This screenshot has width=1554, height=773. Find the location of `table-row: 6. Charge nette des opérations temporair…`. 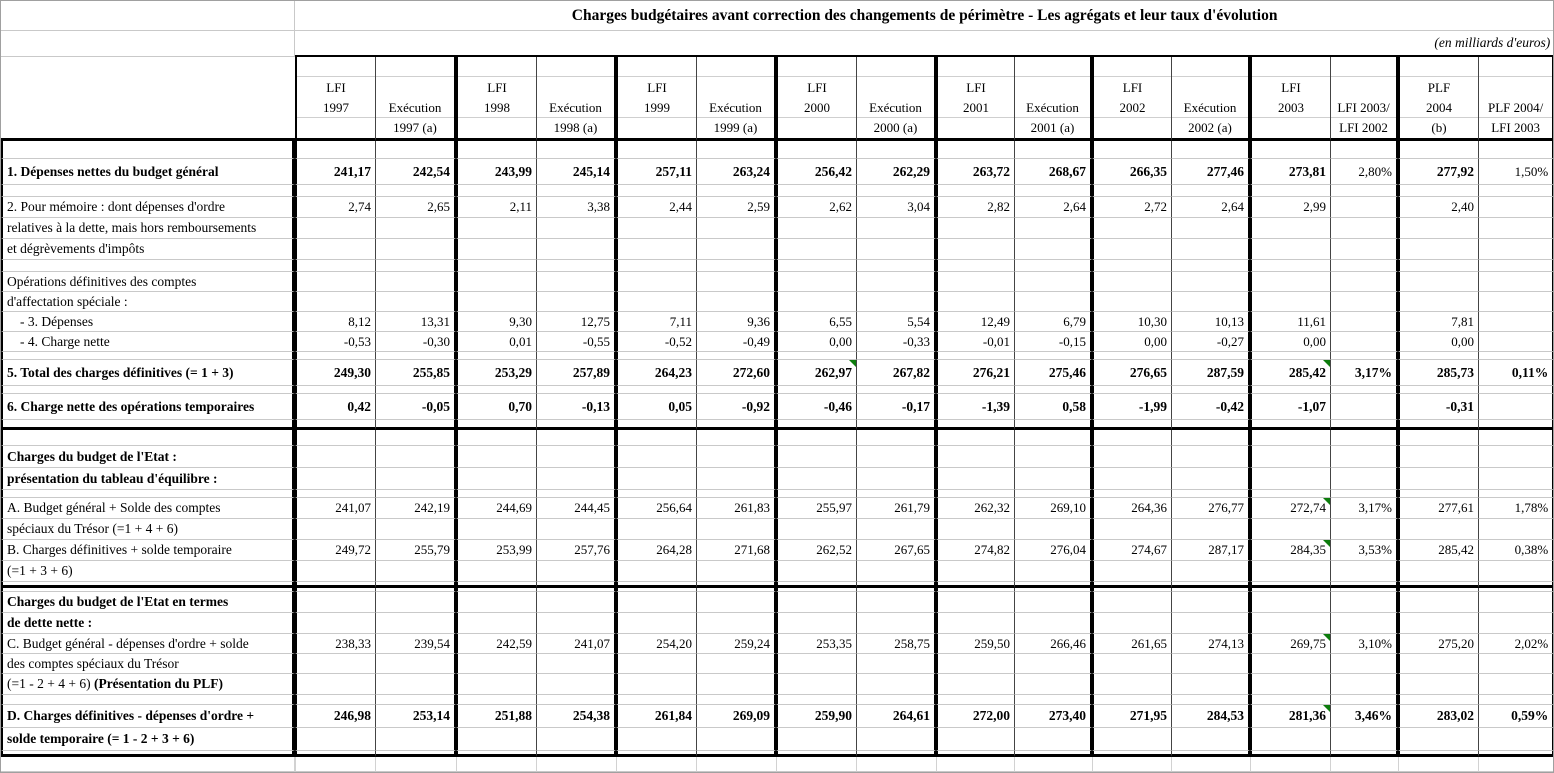

table-row: 6. Charge nette des opérations temporair… is located at coordinates (777, 407).